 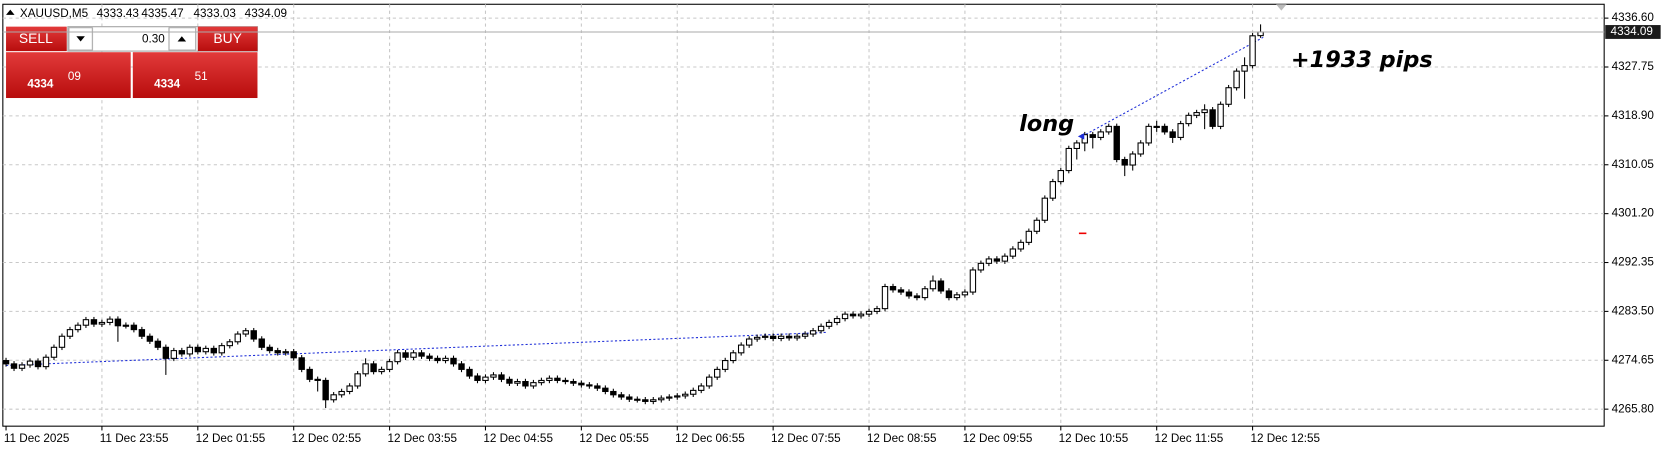 What do you see at coordinates (162, 13) in the screenshot?
I see `ohlc-high: 4335.47` at bounding box center [162, 13].